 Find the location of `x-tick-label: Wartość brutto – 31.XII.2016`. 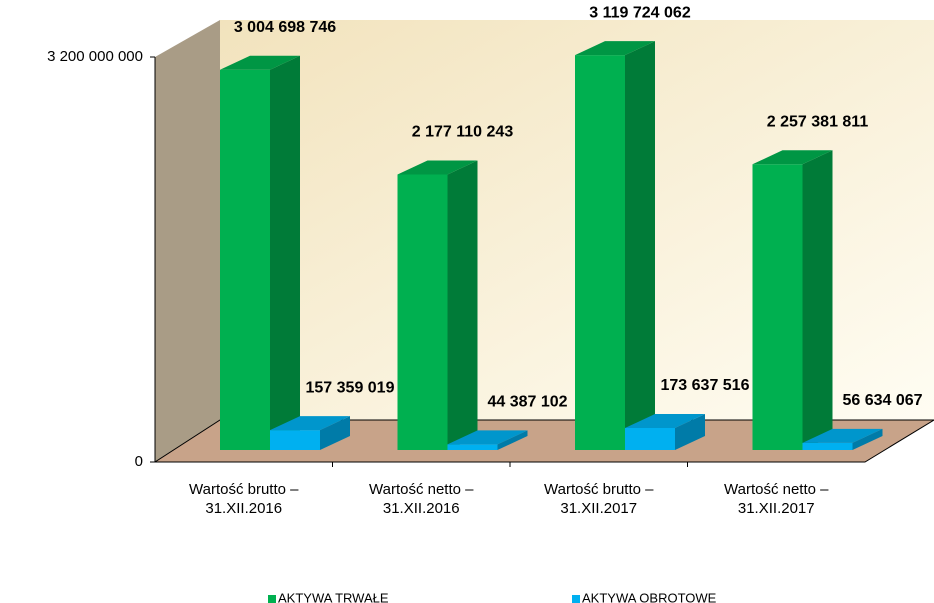

x-tick-label: Wartość brutto – 31.XII.2016 is located at coordinates (244, 499).